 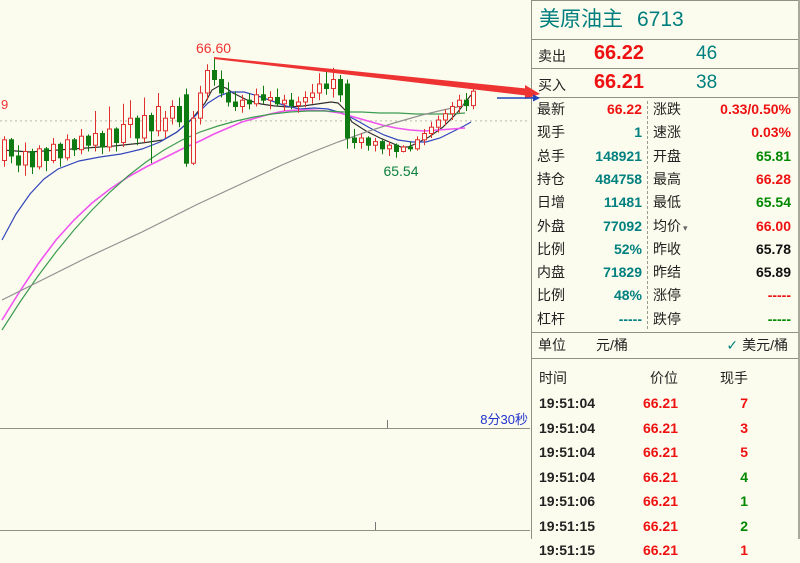 I want to click on tick-row: 19:51:04 66.21 3, so click(x=665, y=428).